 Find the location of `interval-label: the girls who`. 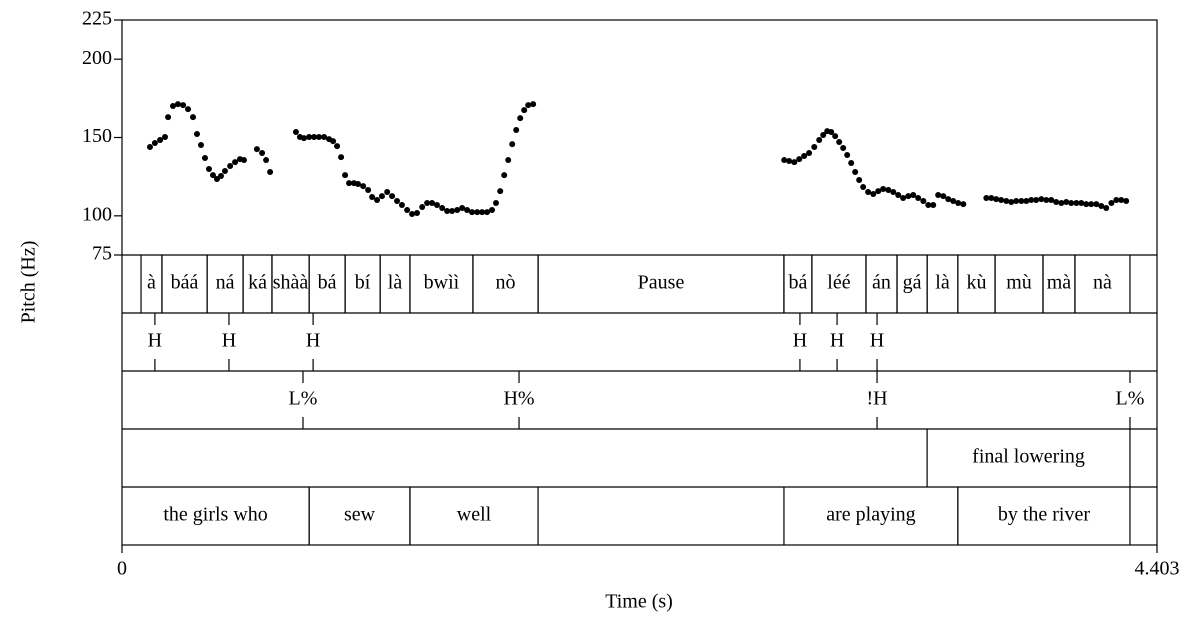

interval-label: the girls who is located at coordinates (215, 515).